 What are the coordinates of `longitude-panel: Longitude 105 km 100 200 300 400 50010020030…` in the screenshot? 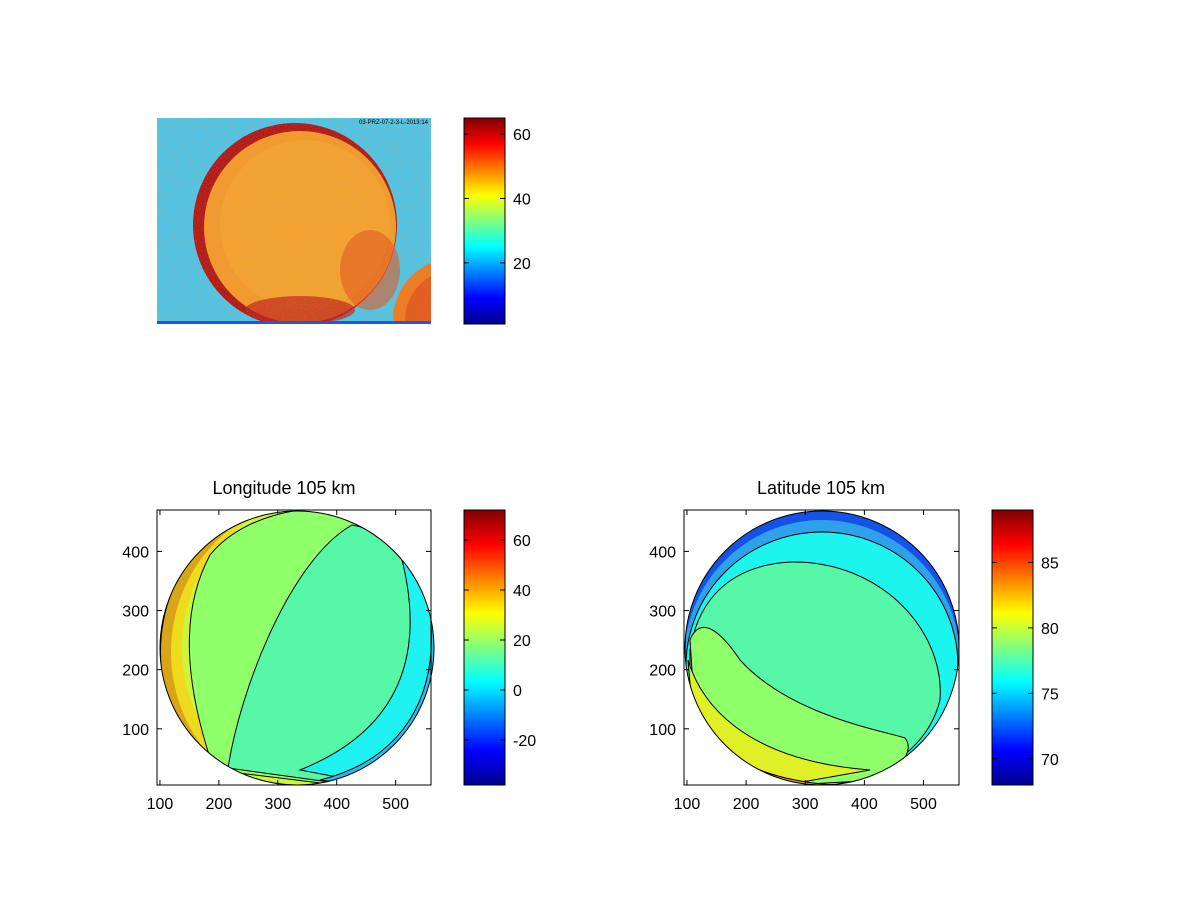 It's located at (329, 645).